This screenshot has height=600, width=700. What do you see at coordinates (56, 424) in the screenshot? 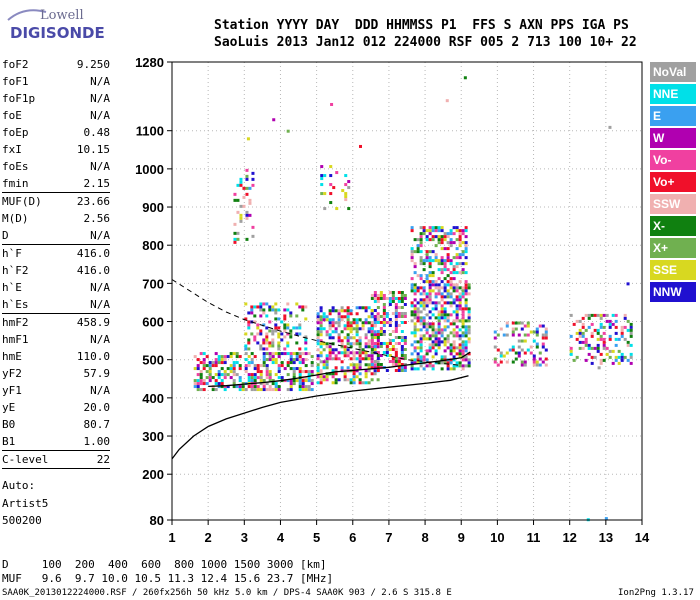
I see `param-row: B0 80.7` at bounding box center [56, 424].